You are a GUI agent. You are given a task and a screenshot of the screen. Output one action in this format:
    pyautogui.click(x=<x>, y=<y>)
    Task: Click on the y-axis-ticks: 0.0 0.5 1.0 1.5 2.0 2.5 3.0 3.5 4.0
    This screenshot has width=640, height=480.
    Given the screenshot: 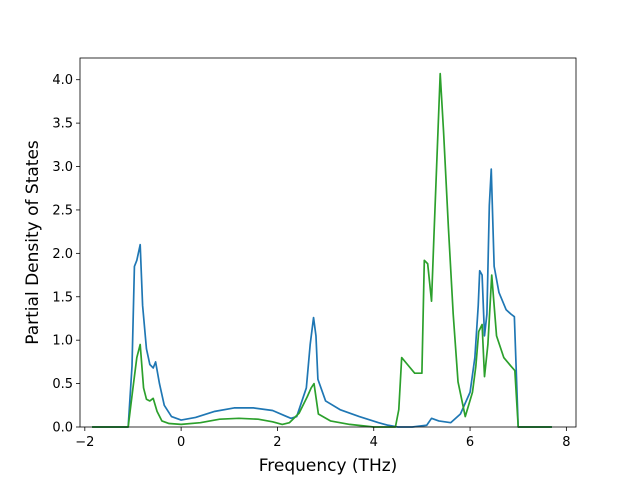 What is the action you would take?
    pyautogui.click(x=66, y=254)
    